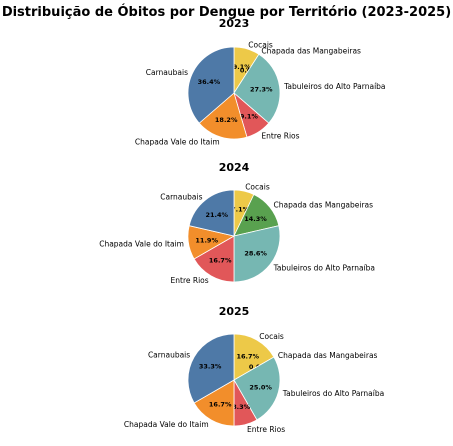 Image resolution: width=453 pixels, height=446 pixels. What do you see at coordinates (209, 82) in the screenshot?
I see `pct-label-carnaubais: 36.4%` at bounding box center [209, 82].